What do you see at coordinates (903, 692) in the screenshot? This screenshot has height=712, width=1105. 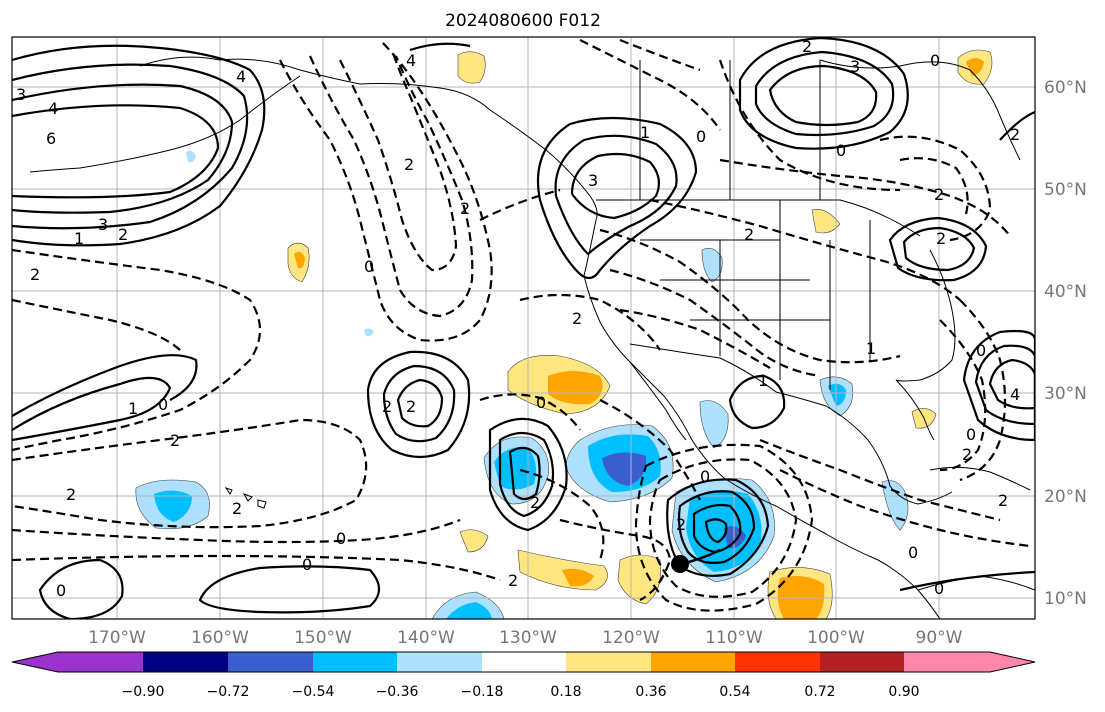 I see `colorbar-tick: 0.90` at bounding box center [903, 692].